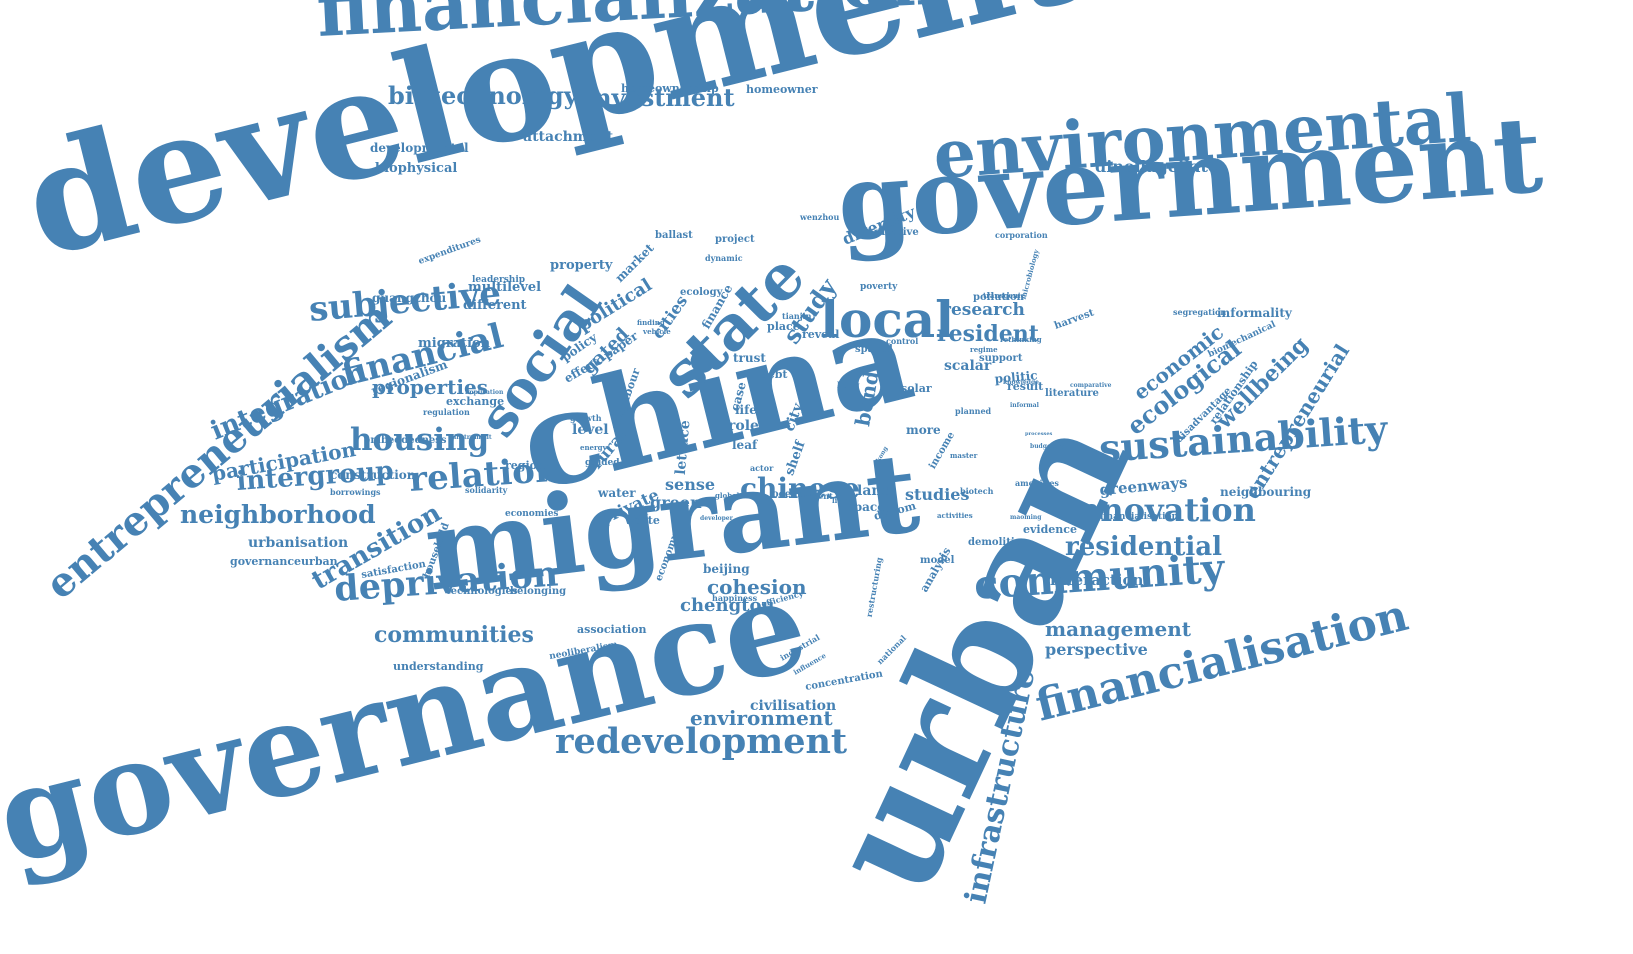  What do you see at coordinates (538, 591) in the screenshot?
I see `cloud-word: belonging` at bounding box center [538, 591].